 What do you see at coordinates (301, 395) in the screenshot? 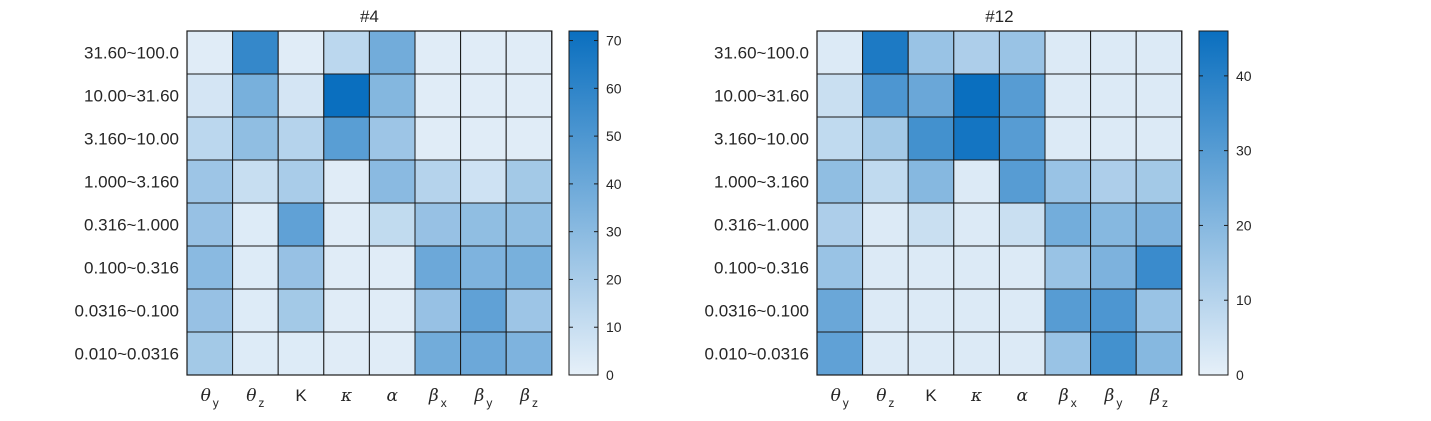
I see `column-tick-label: K` at bounding box center [301, 395].